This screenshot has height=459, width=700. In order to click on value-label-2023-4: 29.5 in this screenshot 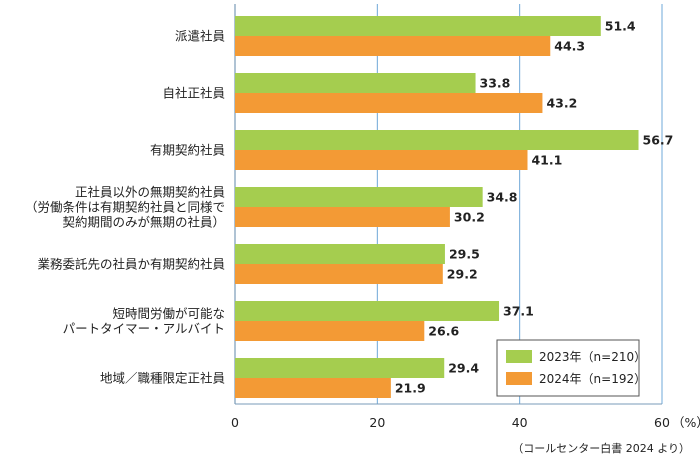, I will do `click(464, 254)`.